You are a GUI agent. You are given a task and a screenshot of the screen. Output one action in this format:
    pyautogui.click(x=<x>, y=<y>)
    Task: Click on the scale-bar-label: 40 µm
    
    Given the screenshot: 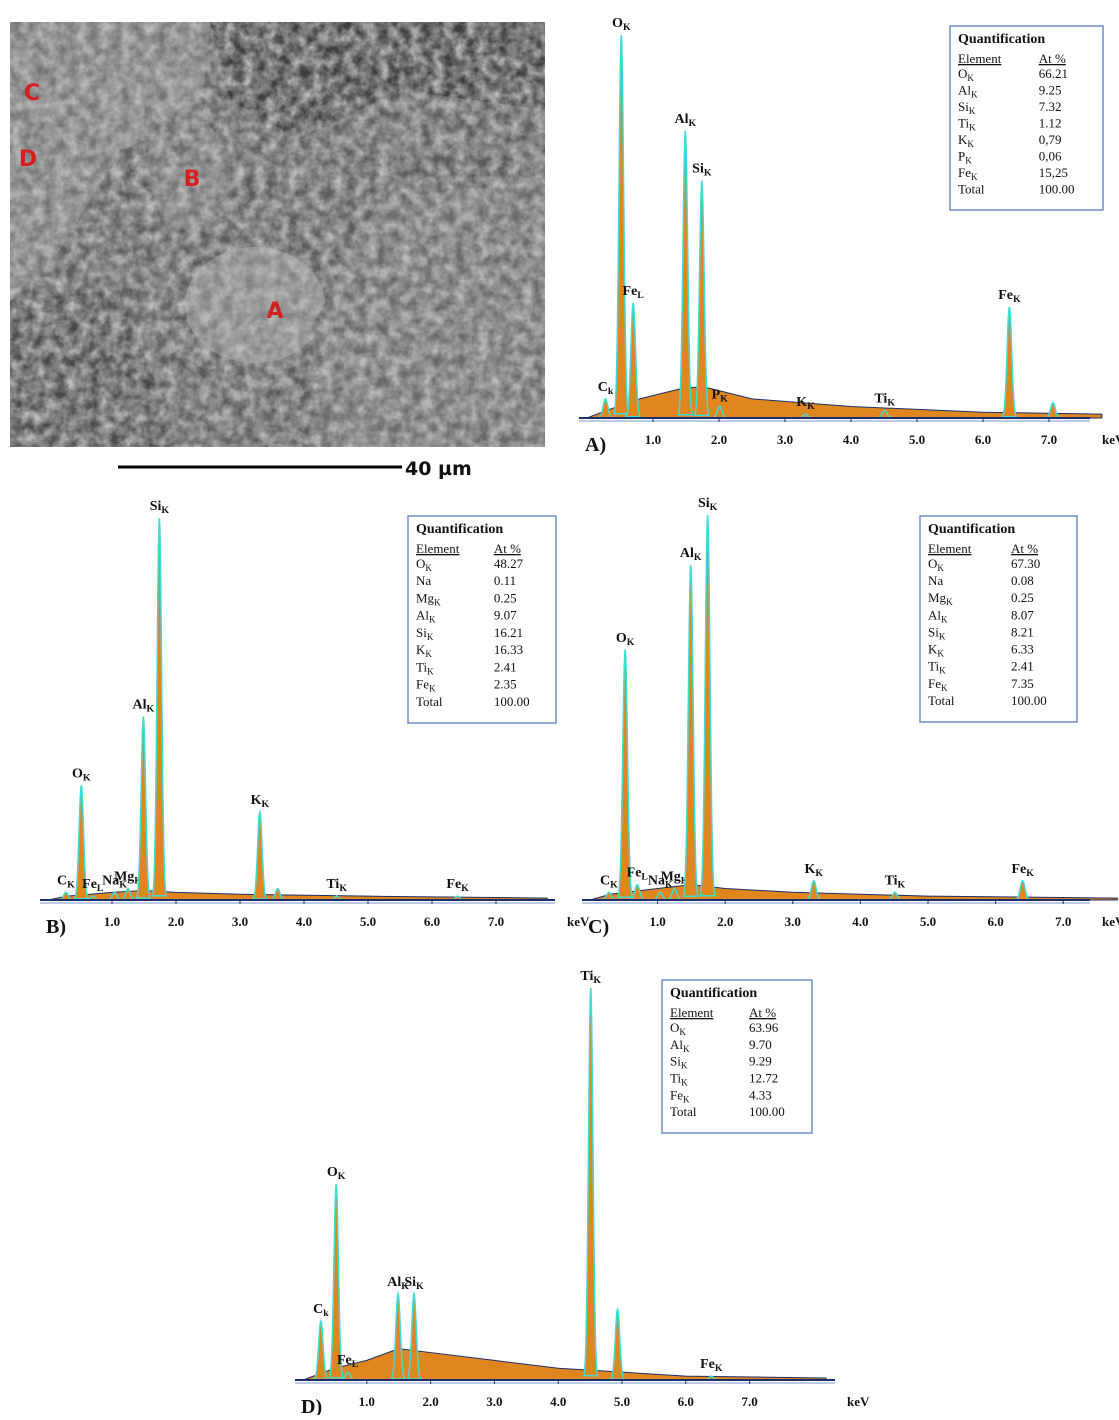 What is the action you would take?
    pyautogui.click(x=438, y=469)
    